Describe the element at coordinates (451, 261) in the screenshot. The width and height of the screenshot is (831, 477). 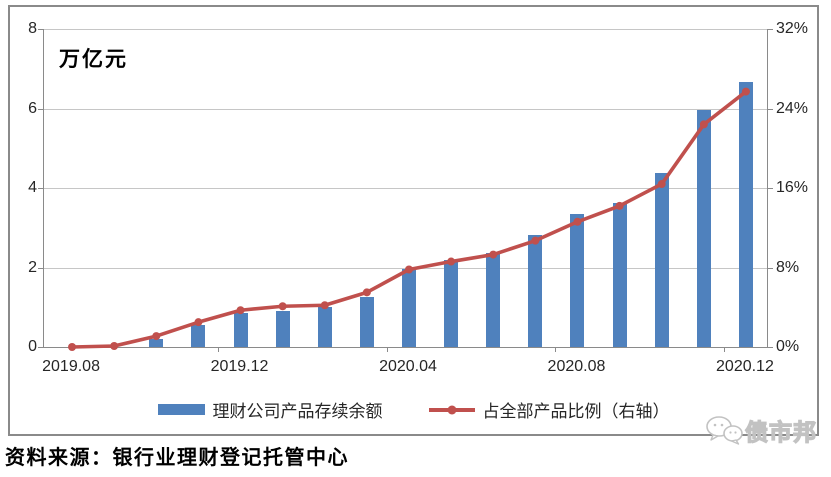
I see `ratio-point-2020.05` at that location.